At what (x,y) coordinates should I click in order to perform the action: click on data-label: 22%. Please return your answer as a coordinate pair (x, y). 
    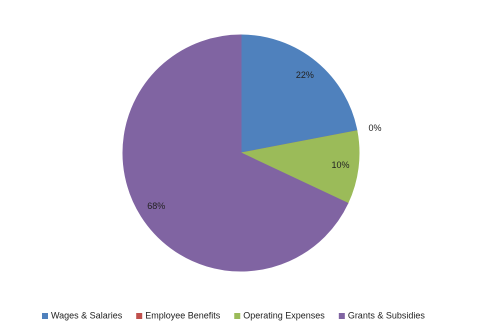
    Looking at the image, I should click on (305, 75).